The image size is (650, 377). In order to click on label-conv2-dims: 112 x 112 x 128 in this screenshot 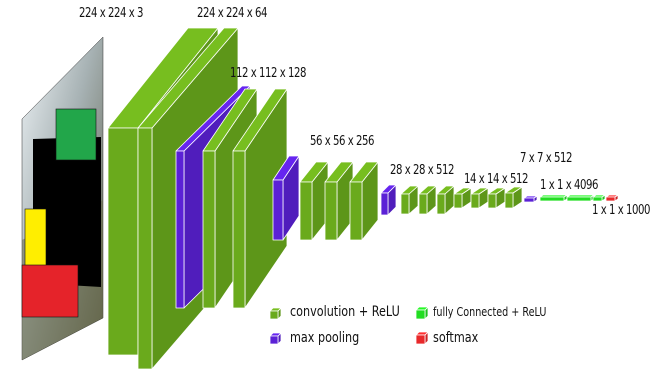, I will do `click(268, 73)`.